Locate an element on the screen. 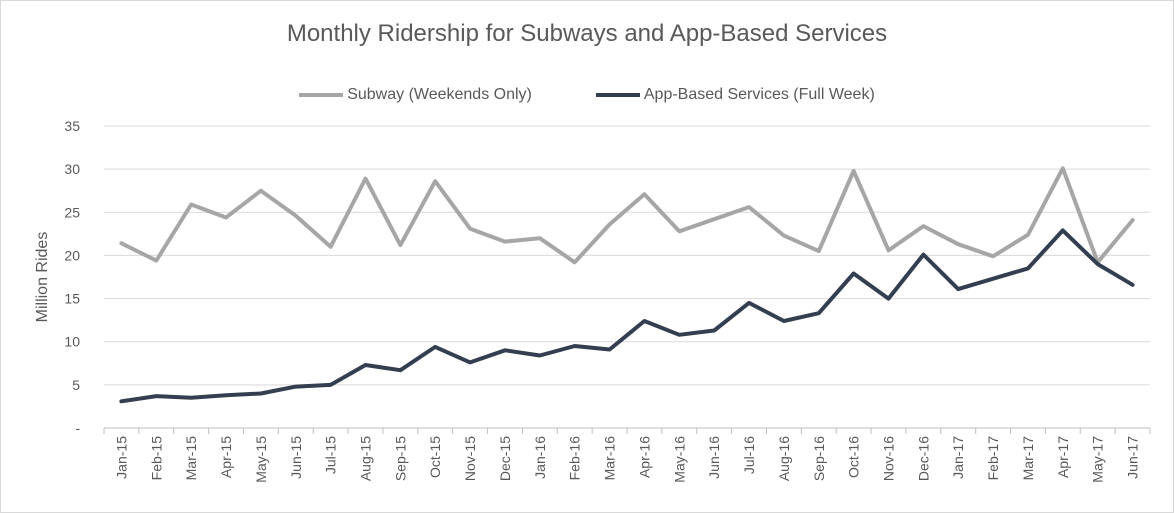 The image size is (1174, 513). y-axis-label: Million Rides is located at coordinates (42, 277).